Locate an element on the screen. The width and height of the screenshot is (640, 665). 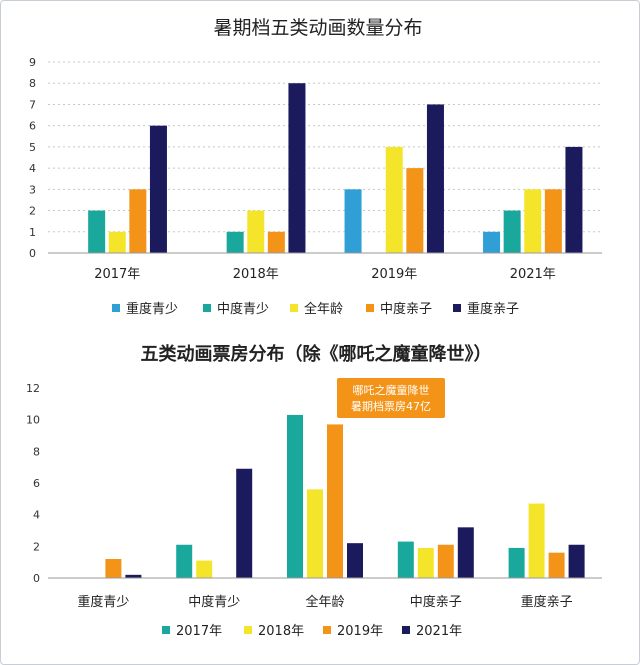
x-tick-label: 重度亲子 is located at coordinates (547, 602).